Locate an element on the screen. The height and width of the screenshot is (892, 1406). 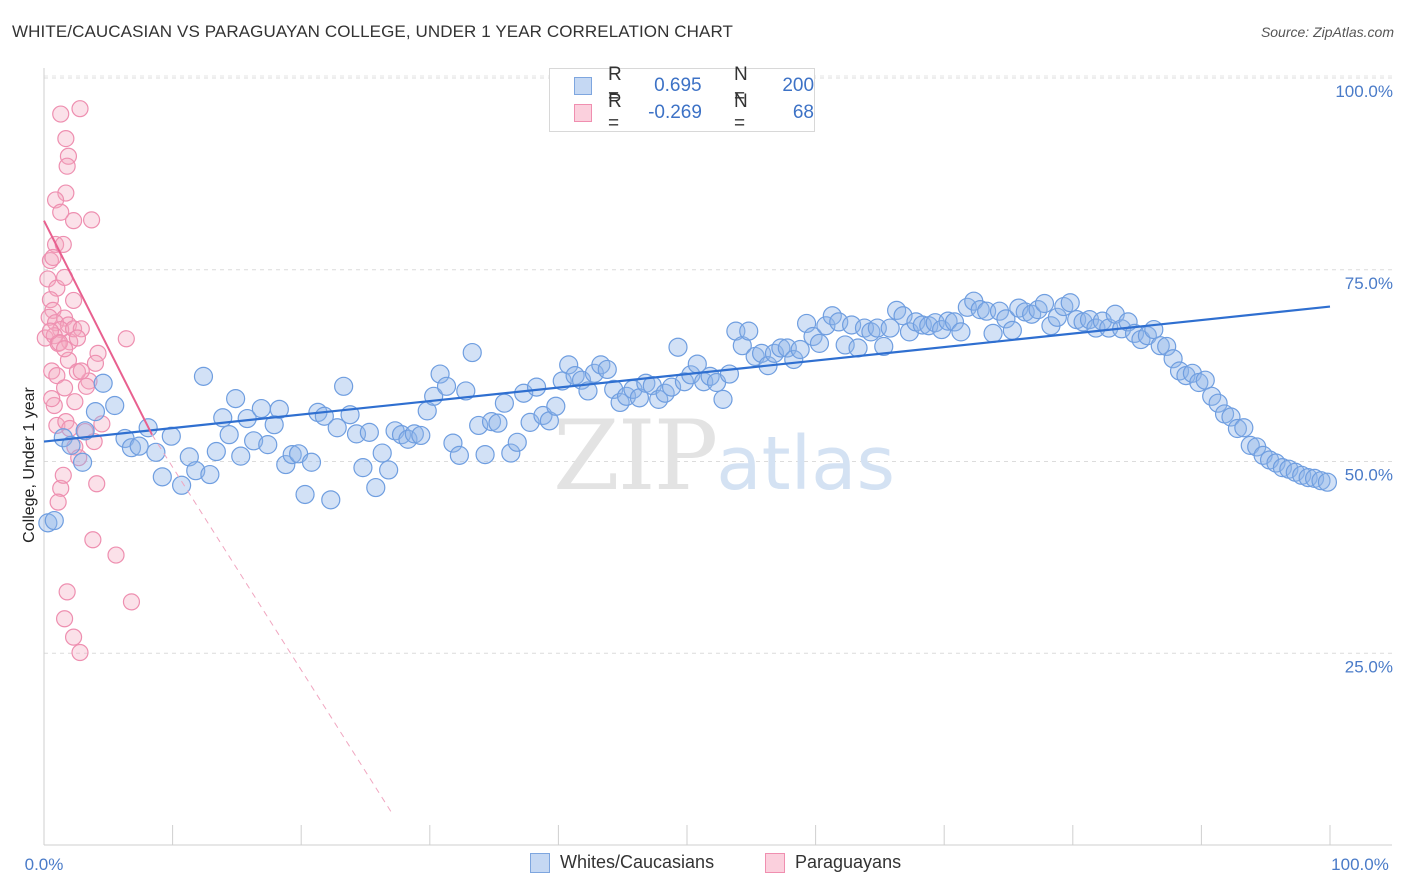
bottom-legend-paraguayans: Paraguayans is located at coordinates (833, 862).